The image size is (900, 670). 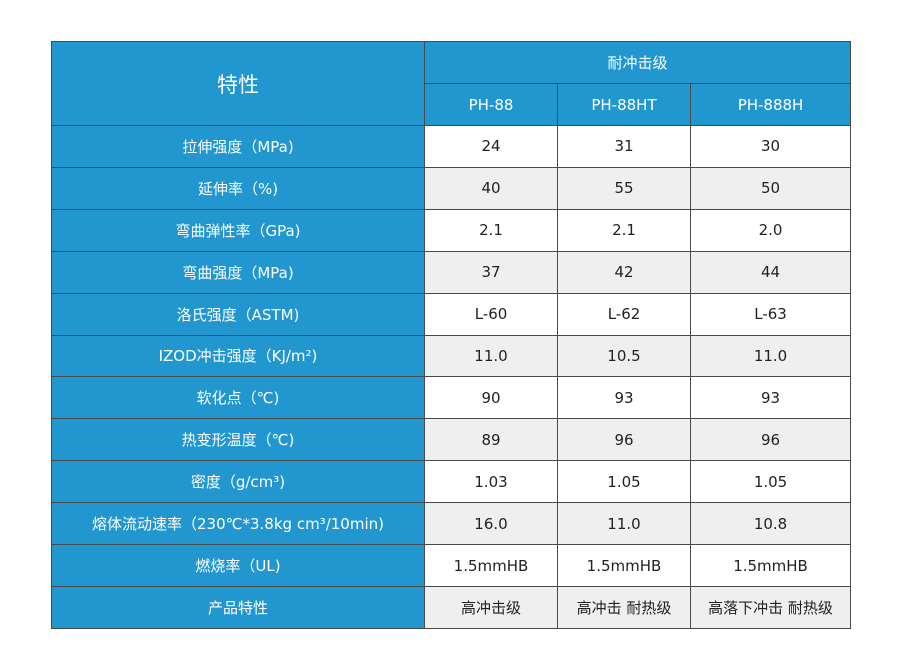 I want to click on table-row: 热变形温度（℃) 89 96 96, so click(x=451, y=440).